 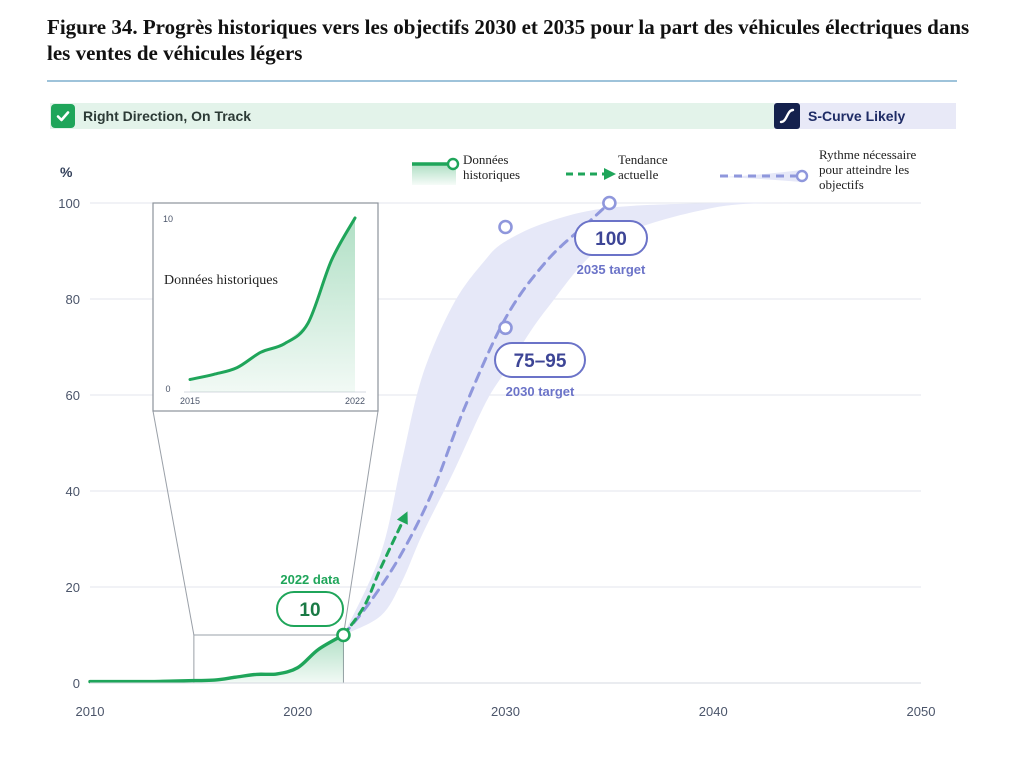 What do you see at coordinates (297, 711) in the screenshot?
I see `x-tick-label: 2020` at bounding box center [297, 711].